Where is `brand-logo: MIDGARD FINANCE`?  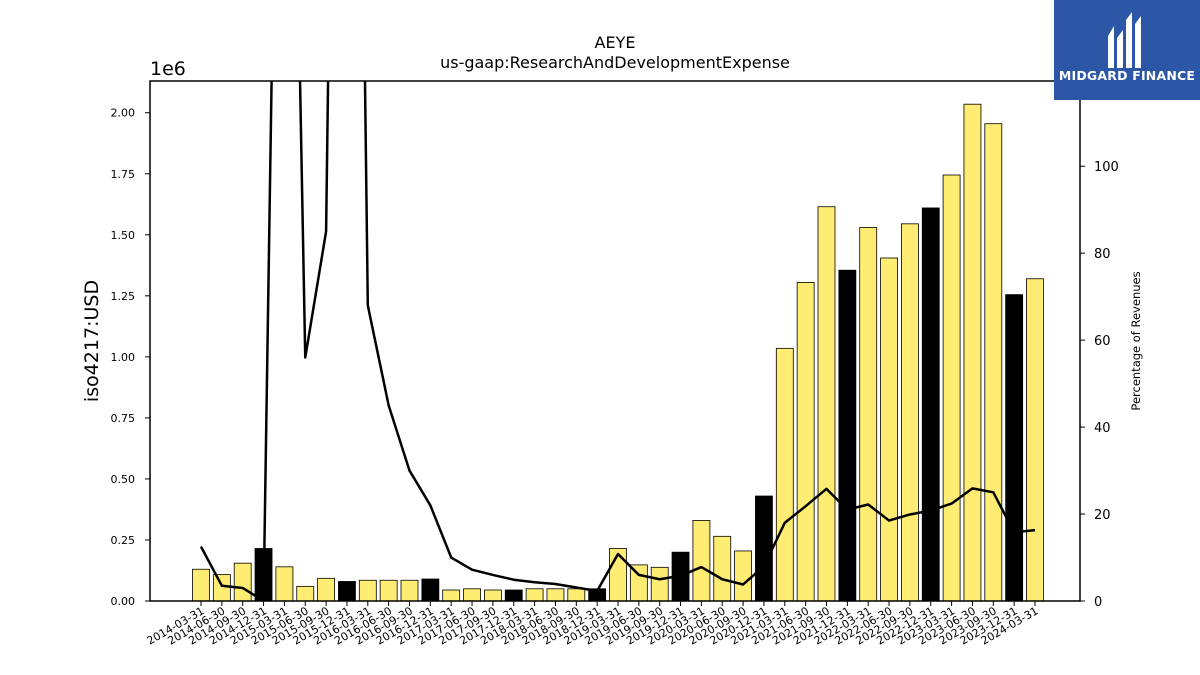
brand-logo: MIDGARD FINANCE is located at coordinates (1127, 50).